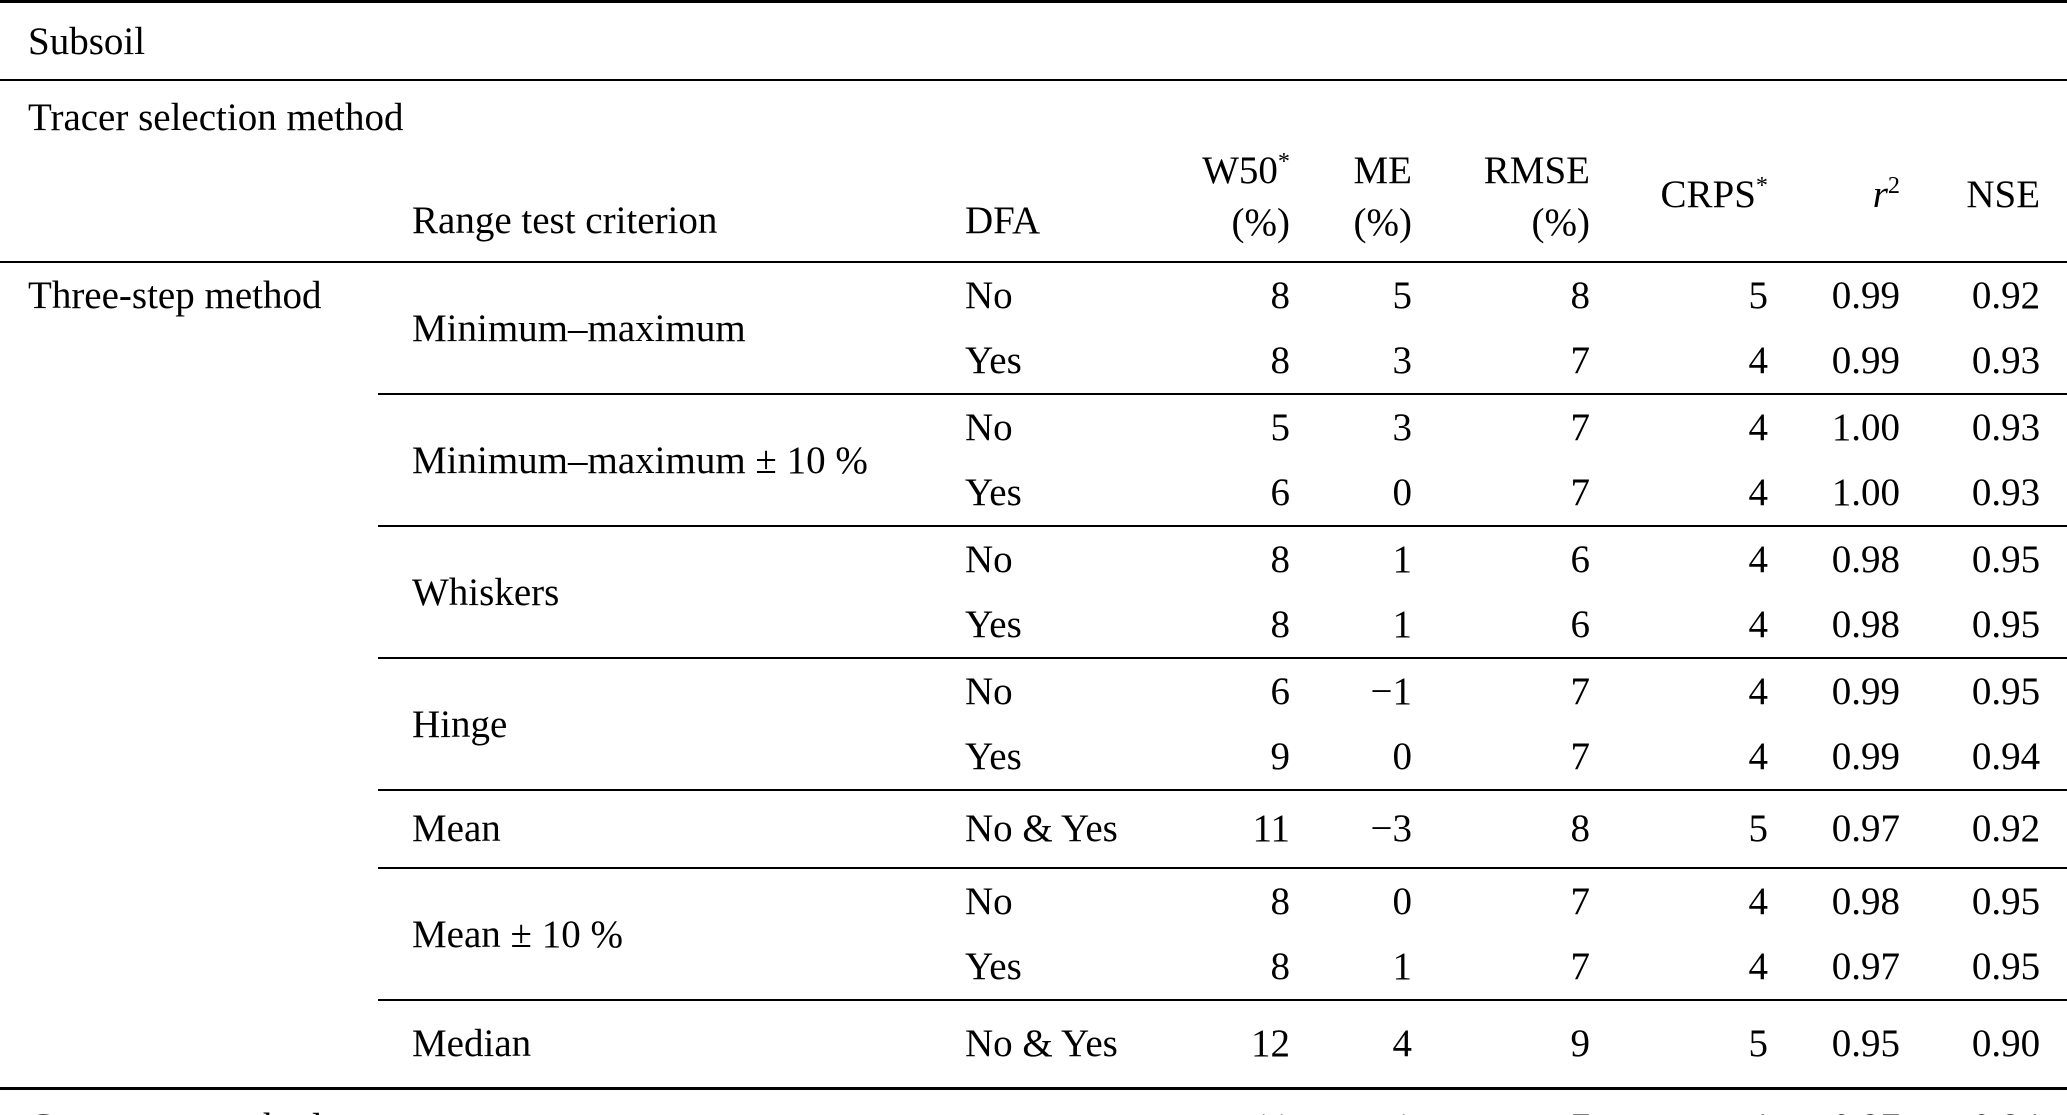 The image size is (2067, 1115). What do you see at coordinates (1983, 171) in the screenshot?
I see `col-header-nse: NSE` at bounding box center [1983, 171].